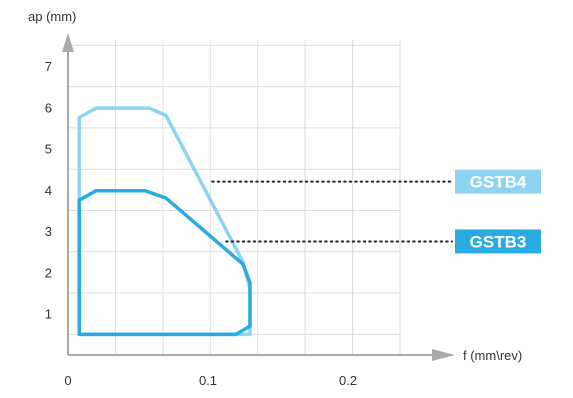  I want to click on series-labels: GSTB4 GSTB3, so click(376, 211).